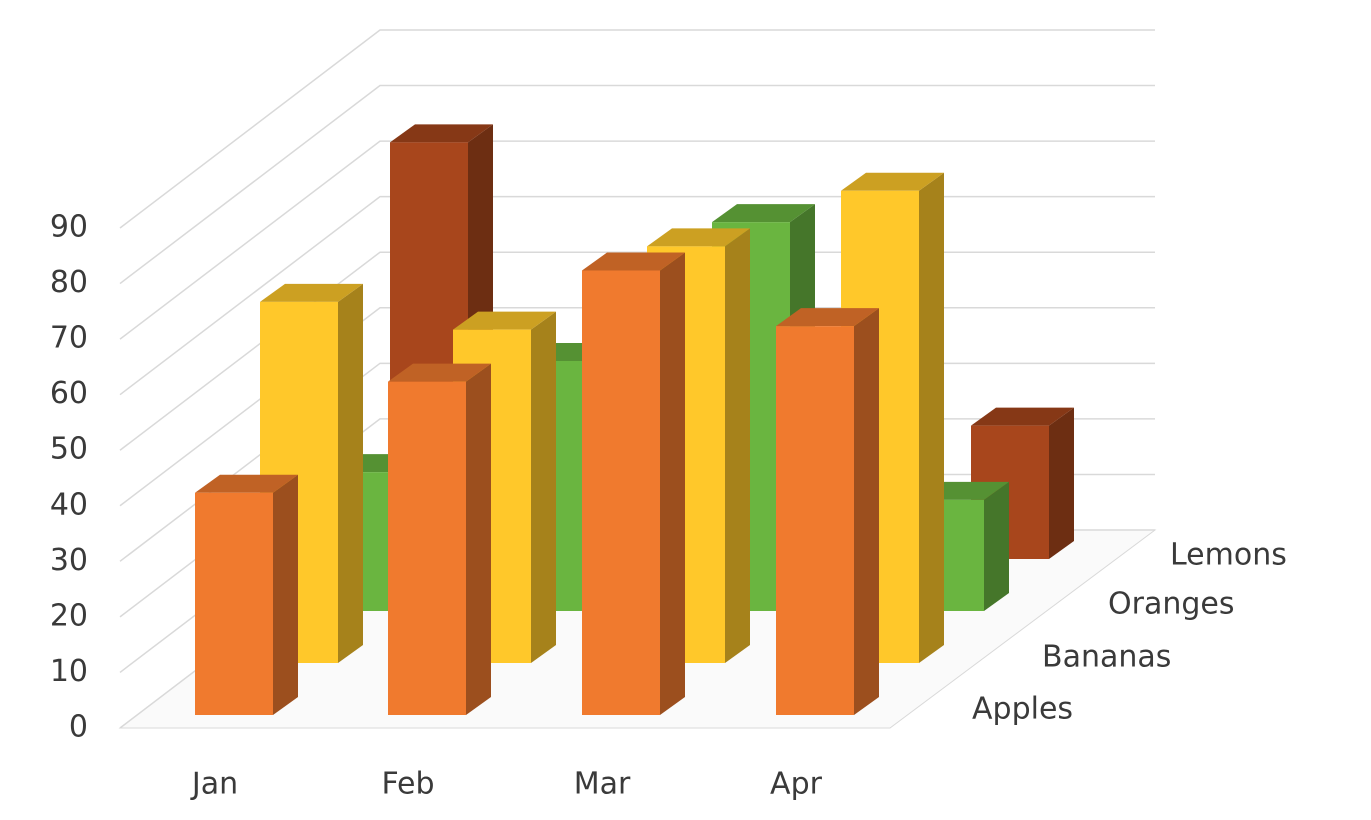  Describe the element at coordinates (1106, 657) in the screenshot. I see `series-label: Bananas` at that location.